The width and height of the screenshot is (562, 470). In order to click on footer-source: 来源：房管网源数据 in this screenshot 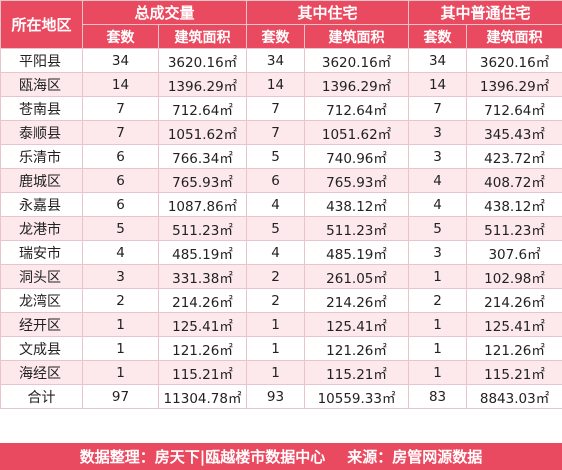, I will do `click(415, 457)`.